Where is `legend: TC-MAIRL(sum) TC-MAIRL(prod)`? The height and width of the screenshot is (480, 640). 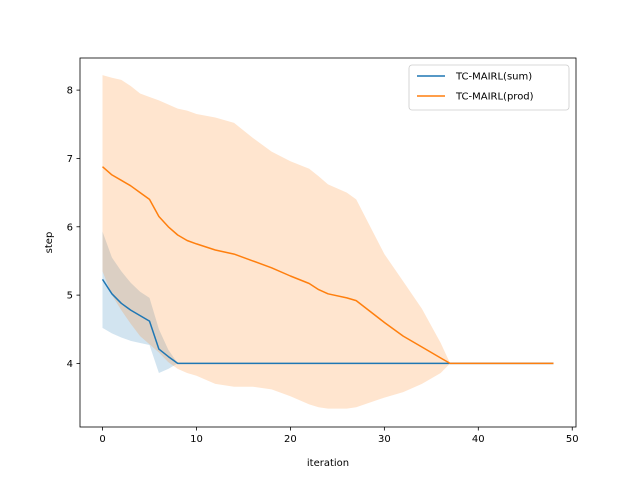 legend: TC-MAIRL(sum) TC-MAIRL(prod) is located at coordinates (489, 87).